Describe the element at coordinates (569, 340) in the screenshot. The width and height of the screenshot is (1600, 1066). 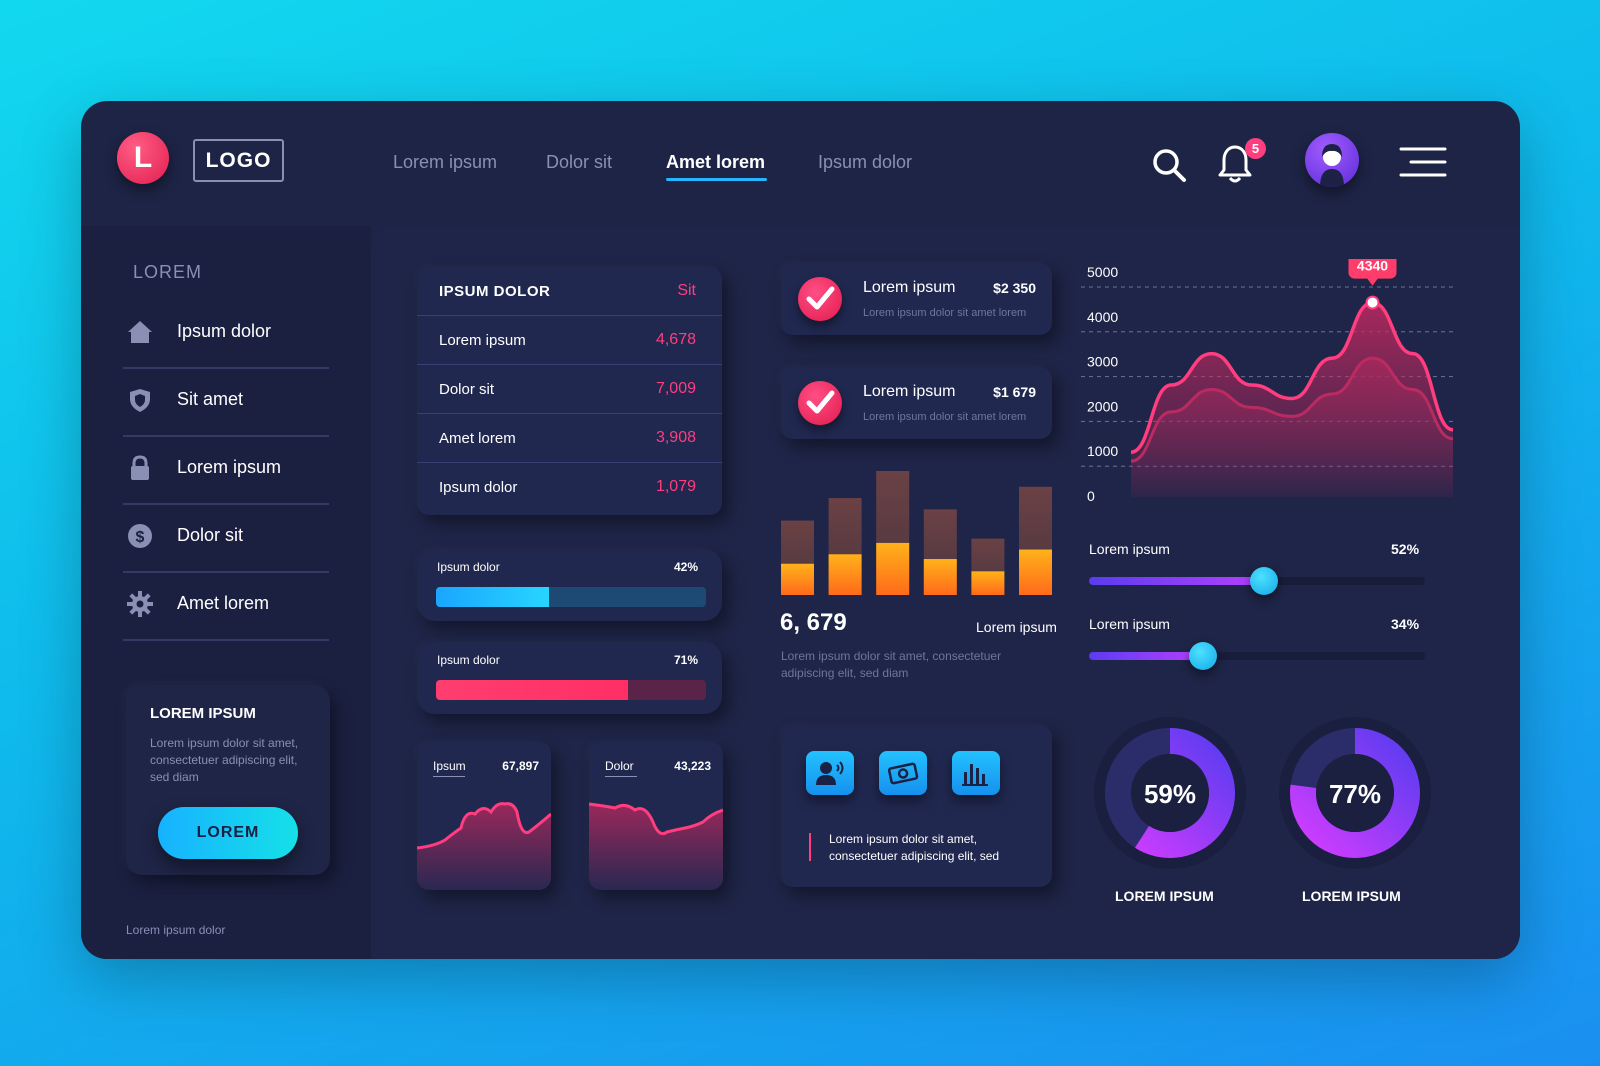
I see `table-row: Lorem ipsum 4,678` at that location.